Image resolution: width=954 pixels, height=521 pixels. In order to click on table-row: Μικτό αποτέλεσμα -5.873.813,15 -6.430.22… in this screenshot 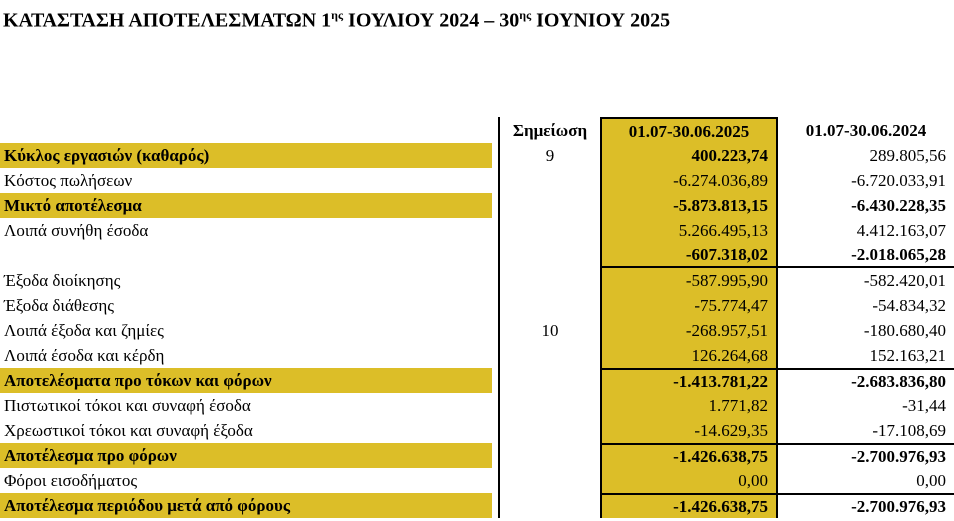, I will do `click(477, 205)`.